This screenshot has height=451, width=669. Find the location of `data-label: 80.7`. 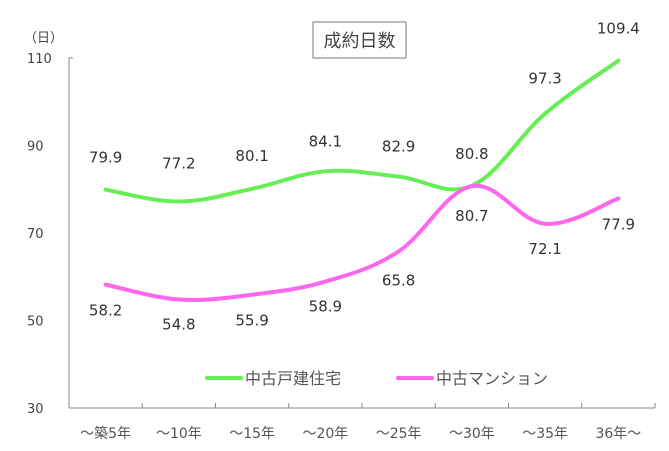

data-label: 80.7 is located at coordinates (471, 216).